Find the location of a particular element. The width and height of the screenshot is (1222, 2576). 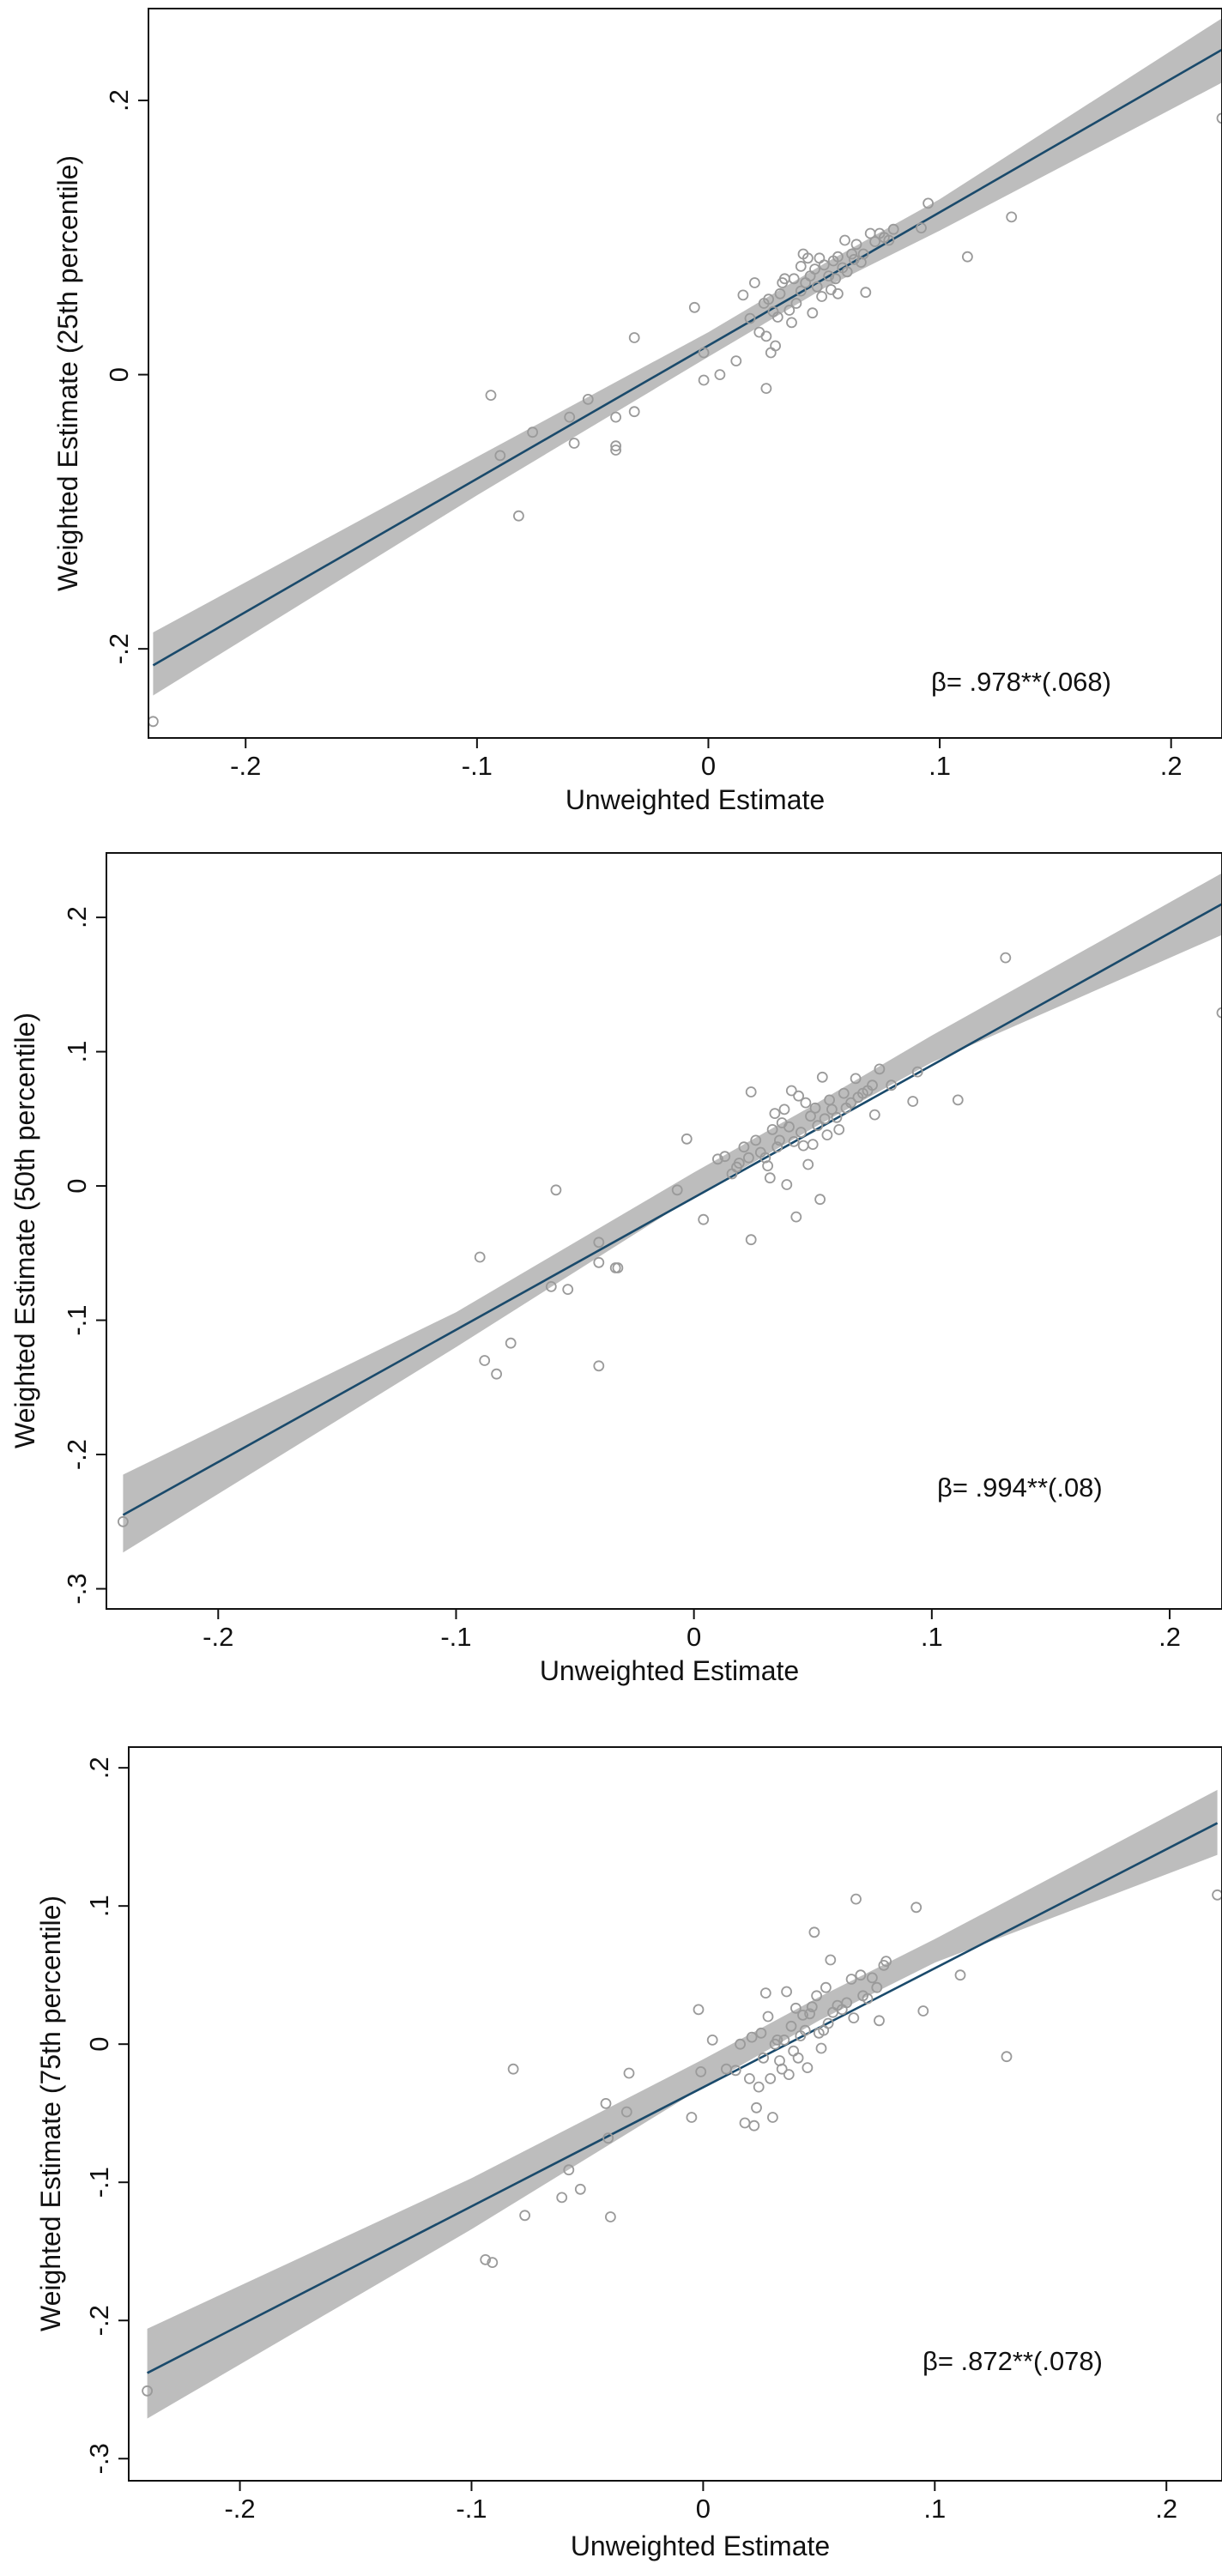

x-tick-label: -.2 is located at coordinates (239, 2509).